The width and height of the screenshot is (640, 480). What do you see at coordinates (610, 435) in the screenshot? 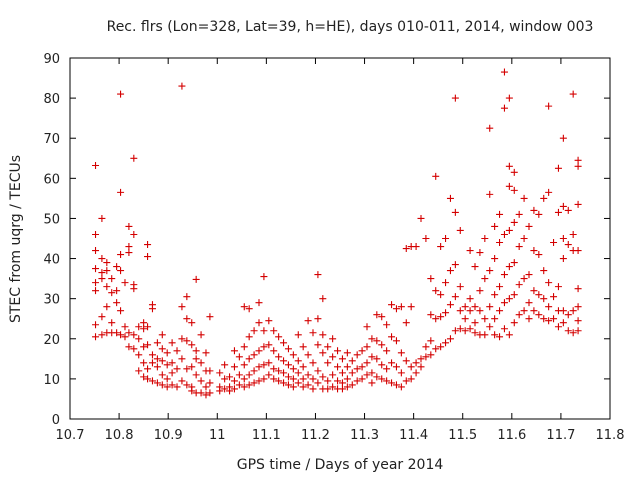
I see `x-tick-label: 11.8` at bounding box center [610, 435].